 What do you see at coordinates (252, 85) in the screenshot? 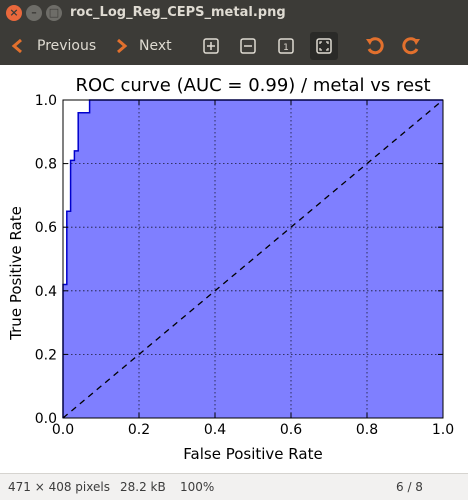
I see `chart-title: ROC curve (AUC = 0.99) / metal vs rest` at bounding box center [252, 85].